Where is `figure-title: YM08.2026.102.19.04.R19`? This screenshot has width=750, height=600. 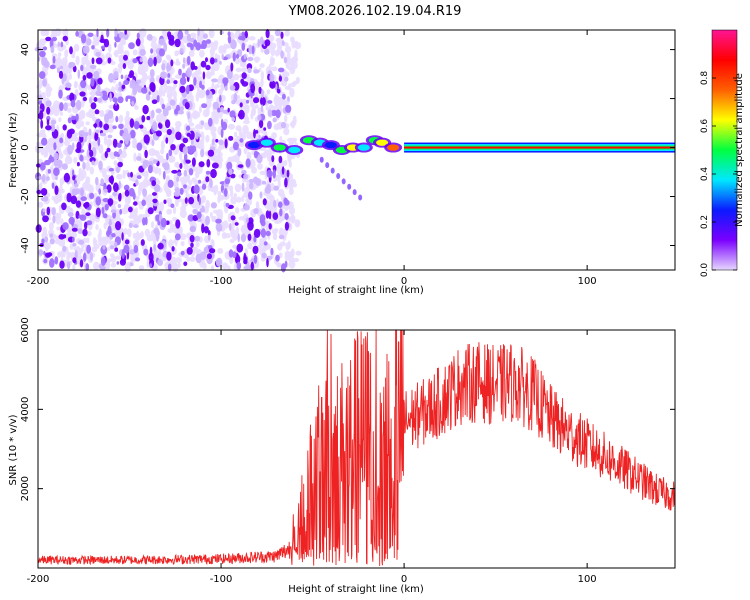
figure-title: YM08.2026.102.19.04.R19 is located at coordinates (375, 11).